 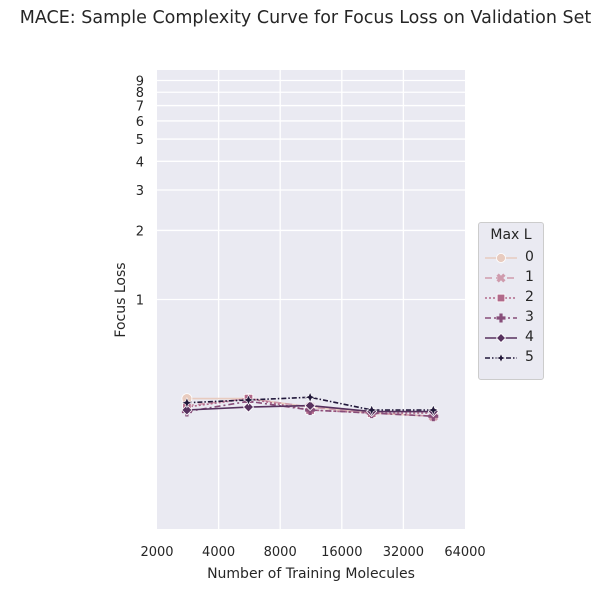 I want to click on legend-item: 3, so click(x=511, y=318).